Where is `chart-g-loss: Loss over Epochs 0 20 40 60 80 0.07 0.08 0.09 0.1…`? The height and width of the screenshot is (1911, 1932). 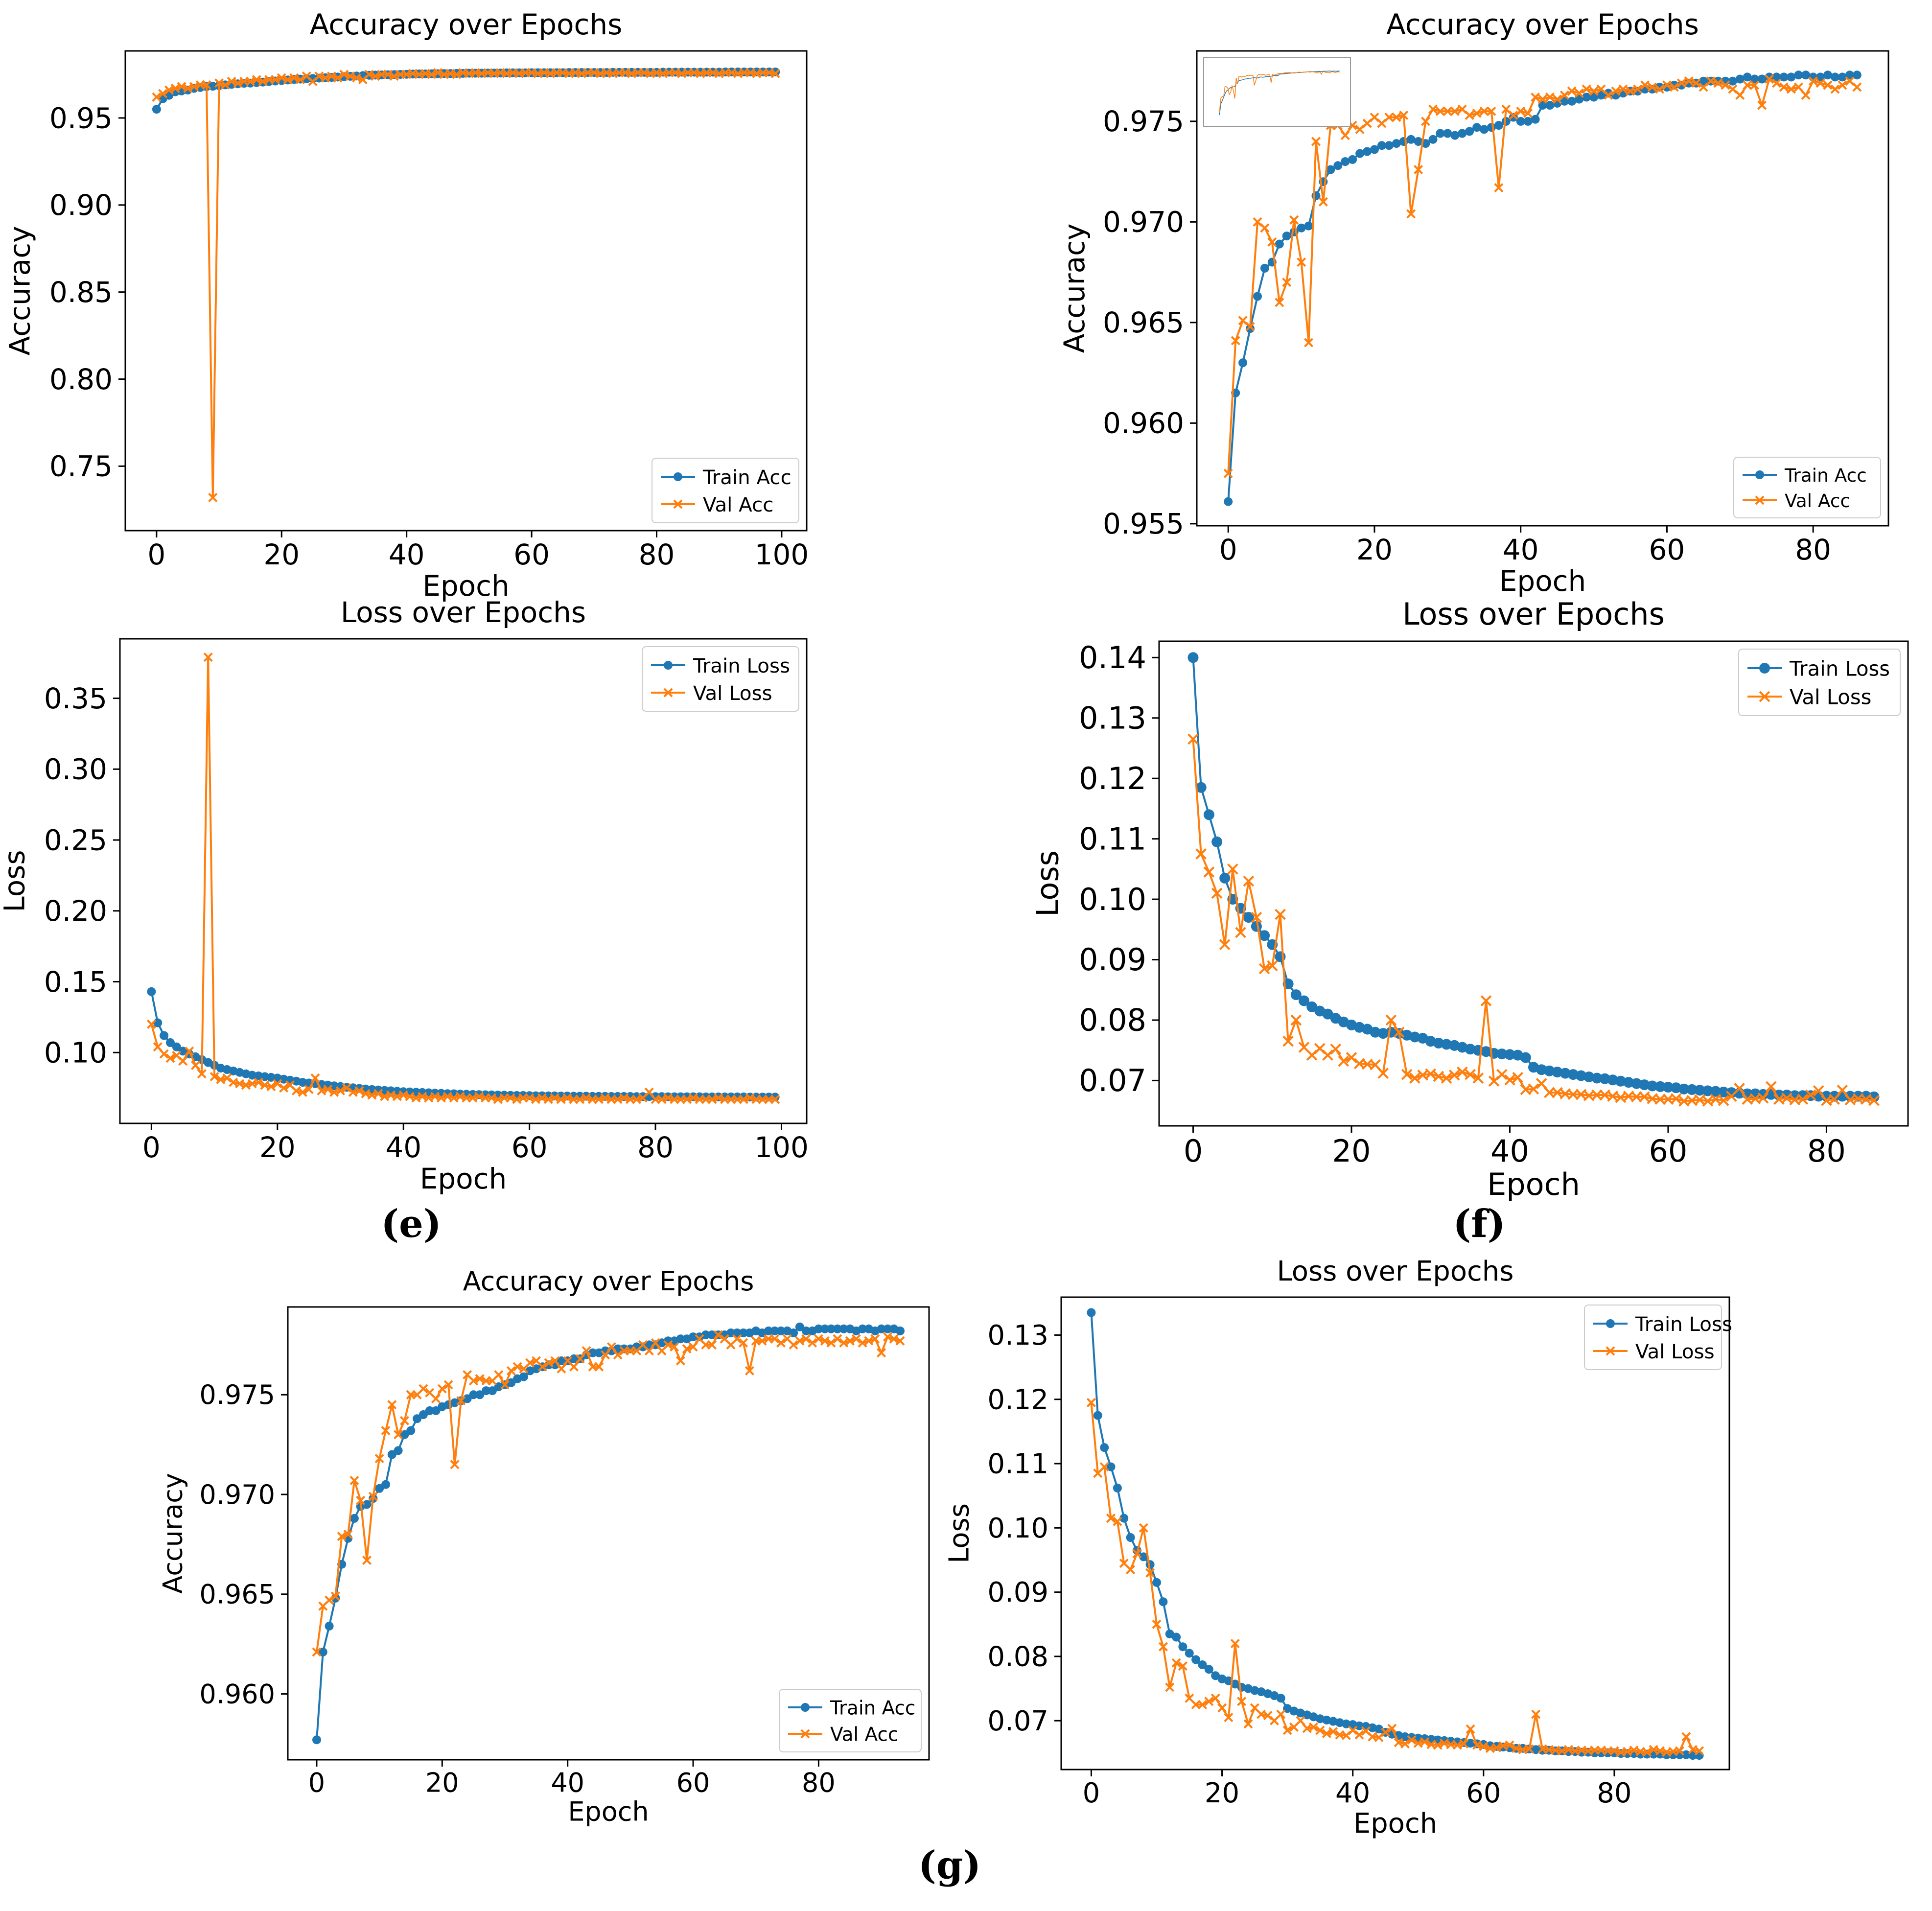 chart-g-loss: Loss over Epochs 0 20 40 60 80 0.07 0.08 0.09 0.1… is located at coordinates (1337, 1548).